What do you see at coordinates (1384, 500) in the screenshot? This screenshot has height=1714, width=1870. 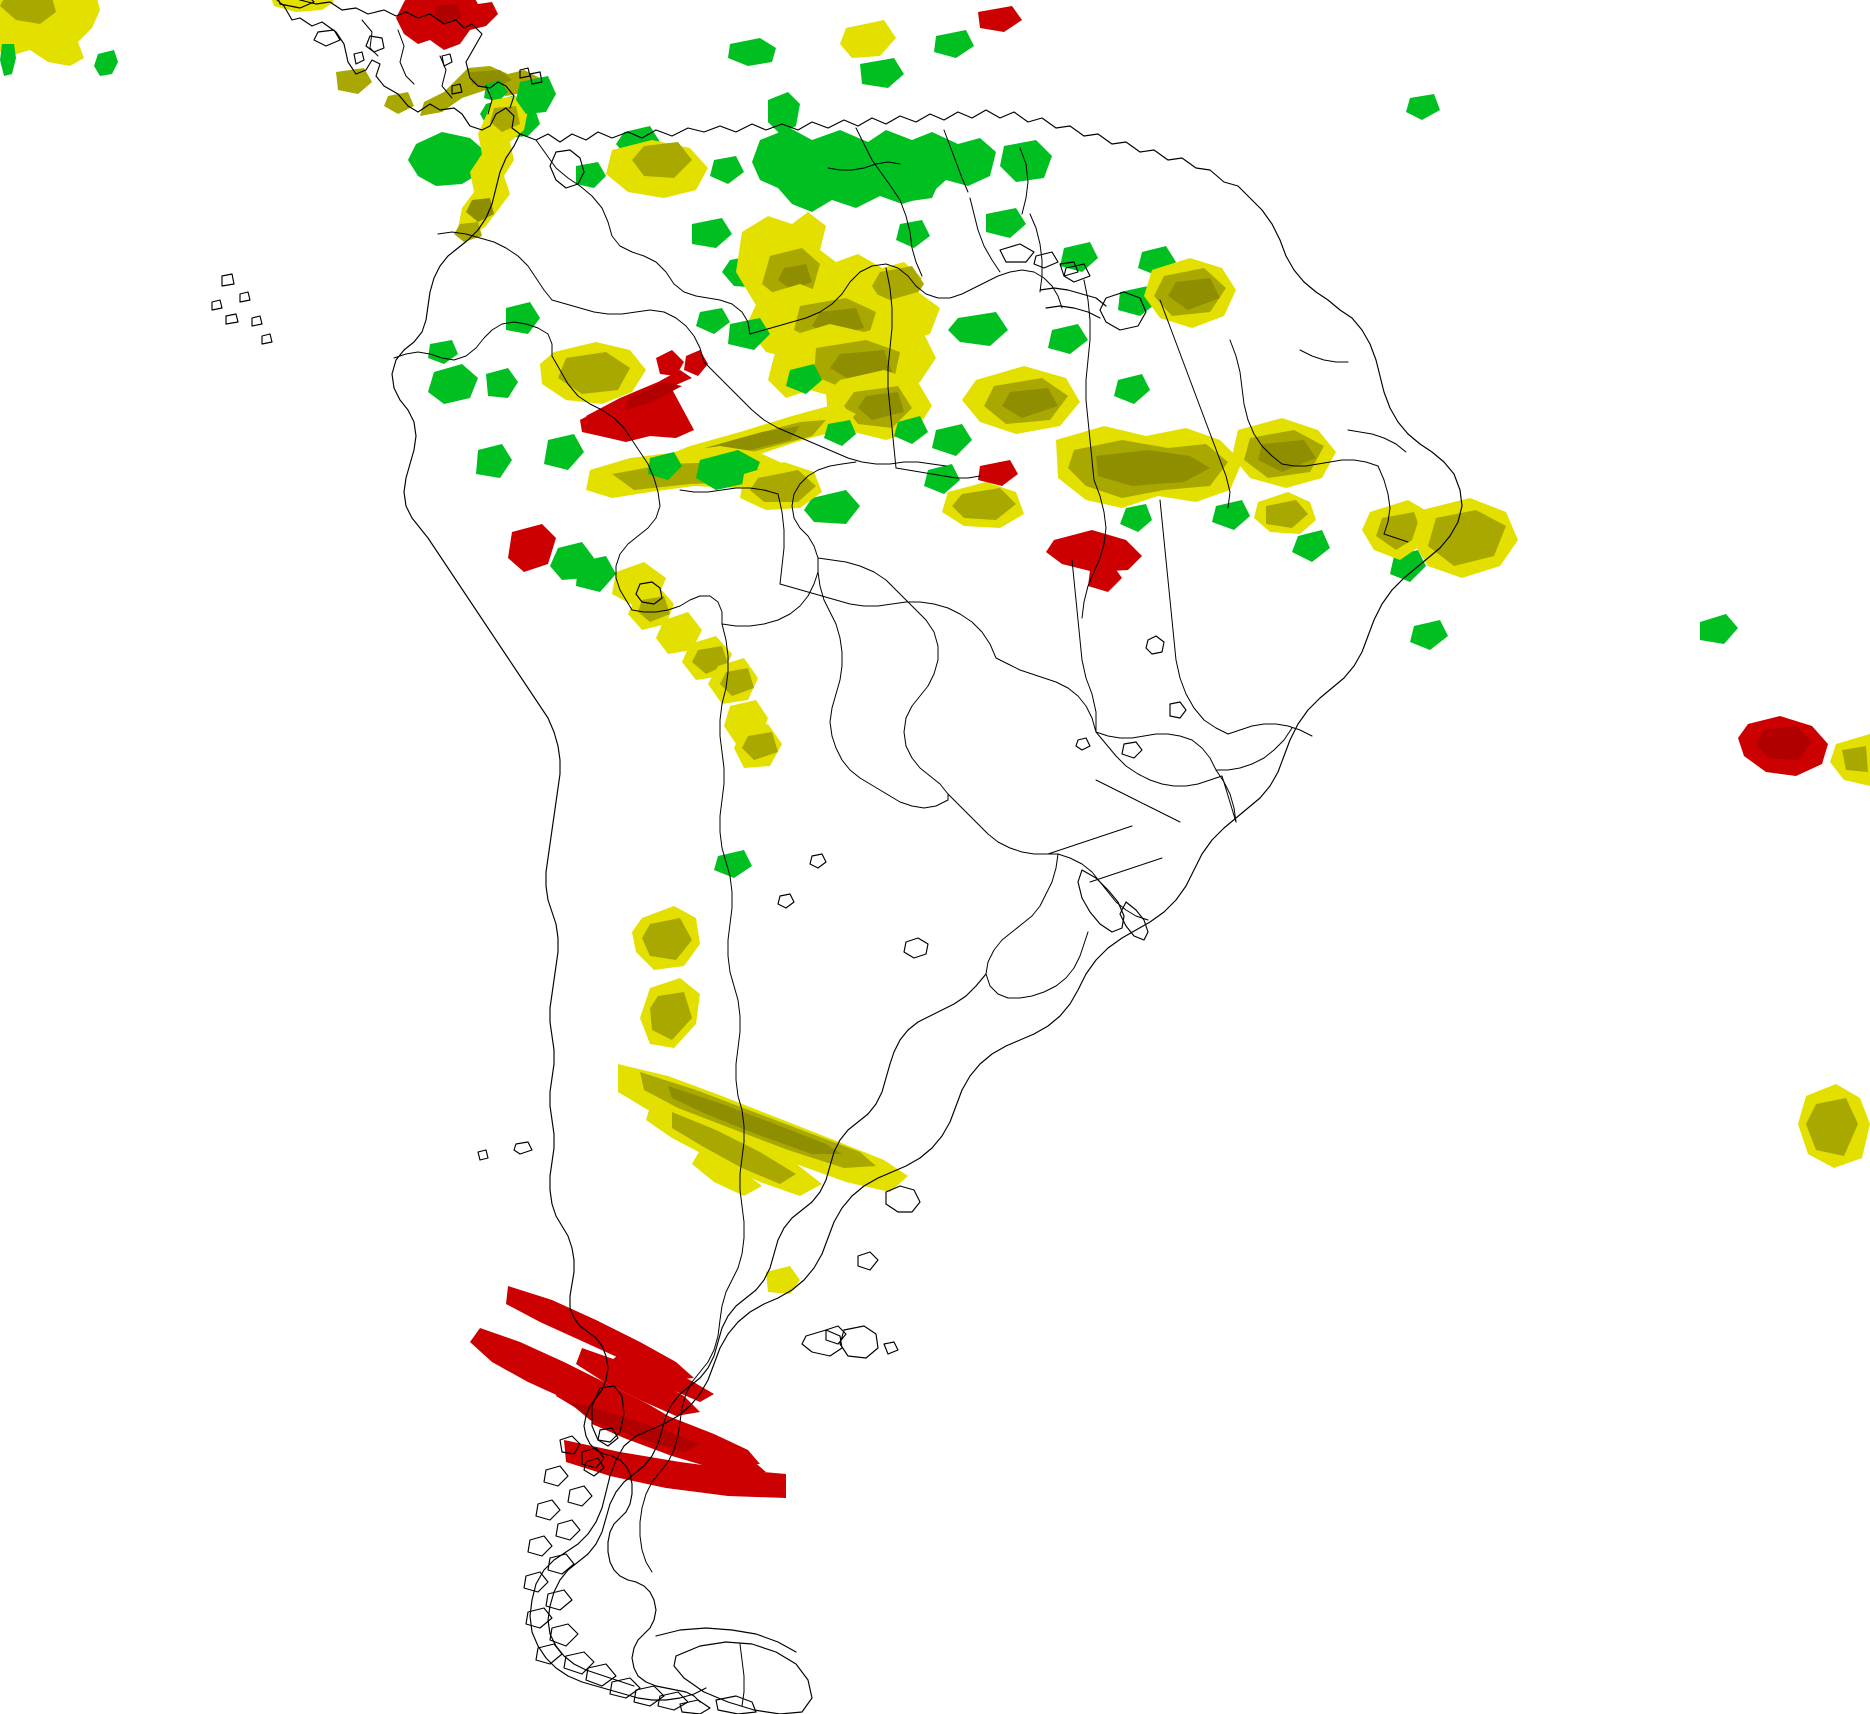 I see `border-state-al-se` at bounding box center [1384, 500].